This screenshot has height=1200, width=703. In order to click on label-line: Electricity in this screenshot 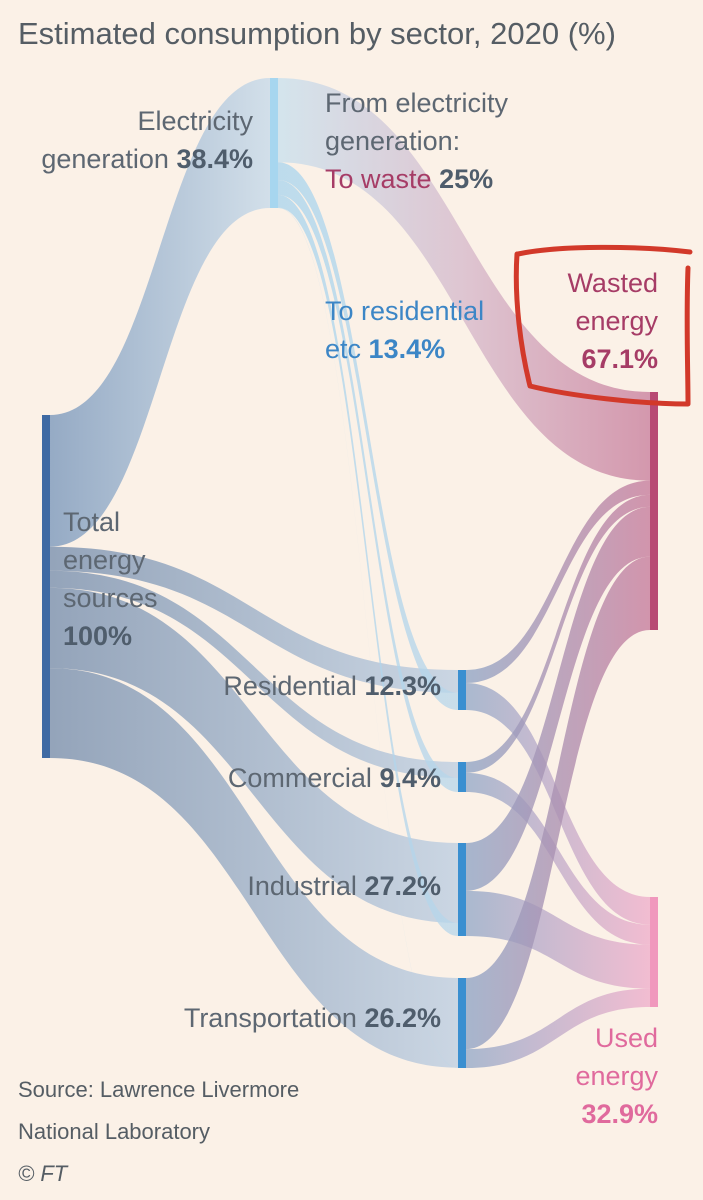, I will do `click(195, 121)`.